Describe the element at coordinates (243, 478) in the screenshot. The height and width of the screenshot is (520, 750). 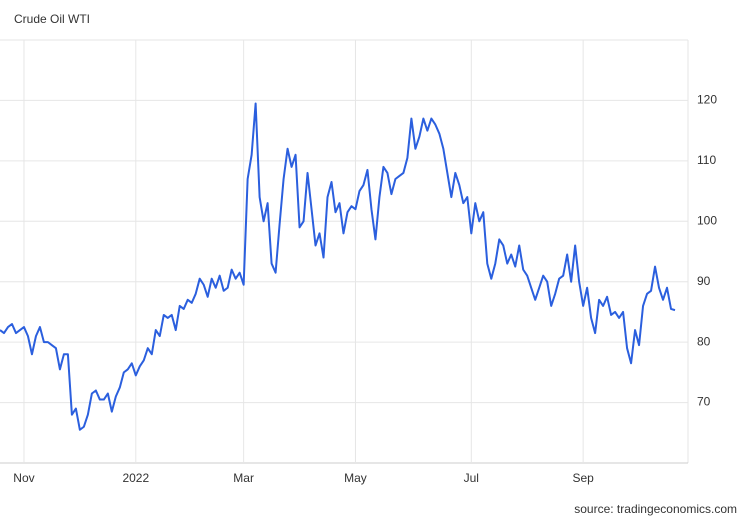
I see `x-tick-label: Mar` at that location.